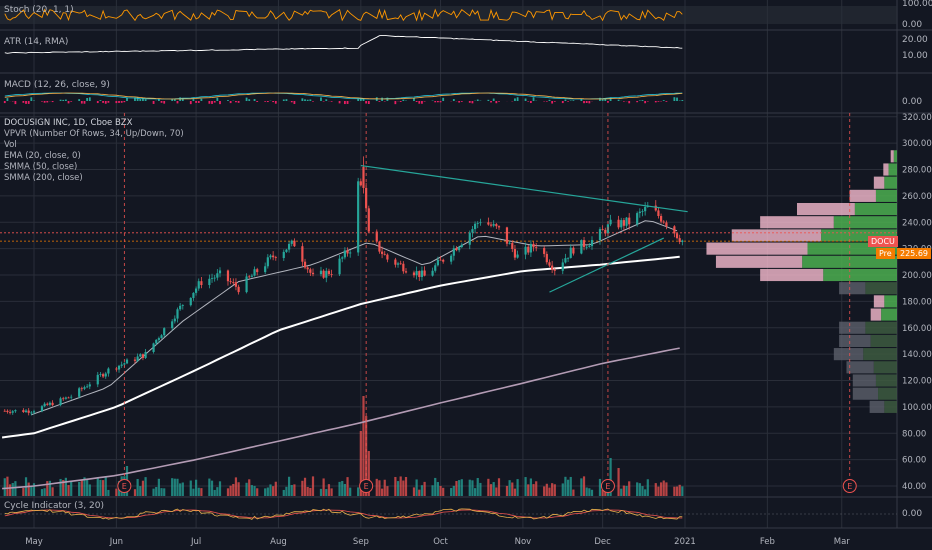 Image resolution: width=932 pixels, height=550 pixels. I want to click on atr-label: ATR (14, RMA), so click(36, 42).